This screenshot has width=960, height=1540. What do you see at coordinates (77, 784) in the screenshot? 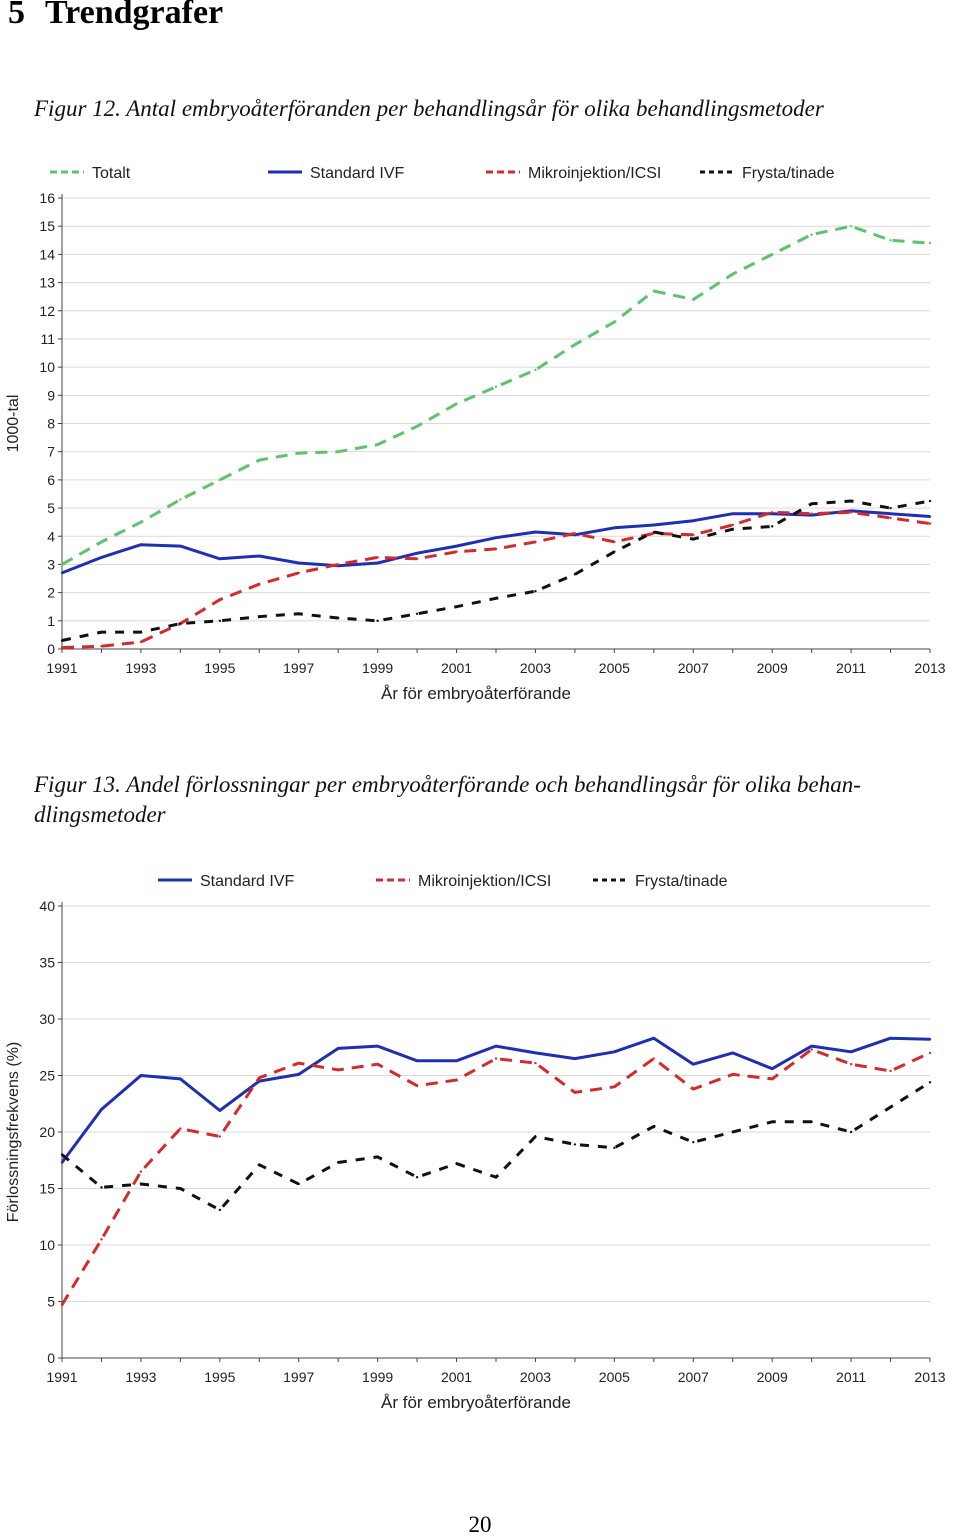
I see `figure-13-label: Figur 13.` at bounding box center [77, 784].